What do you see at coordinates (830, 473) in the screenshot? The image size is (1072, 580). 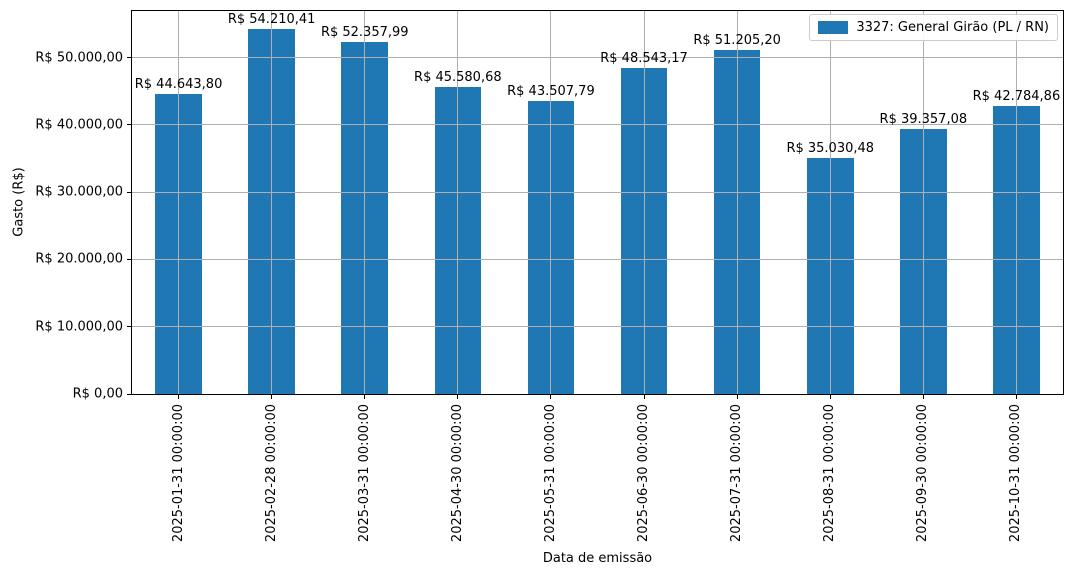 I see `x-tick-label-text: 2025-08-31 00:00:00` at bounding box center [830, 473].